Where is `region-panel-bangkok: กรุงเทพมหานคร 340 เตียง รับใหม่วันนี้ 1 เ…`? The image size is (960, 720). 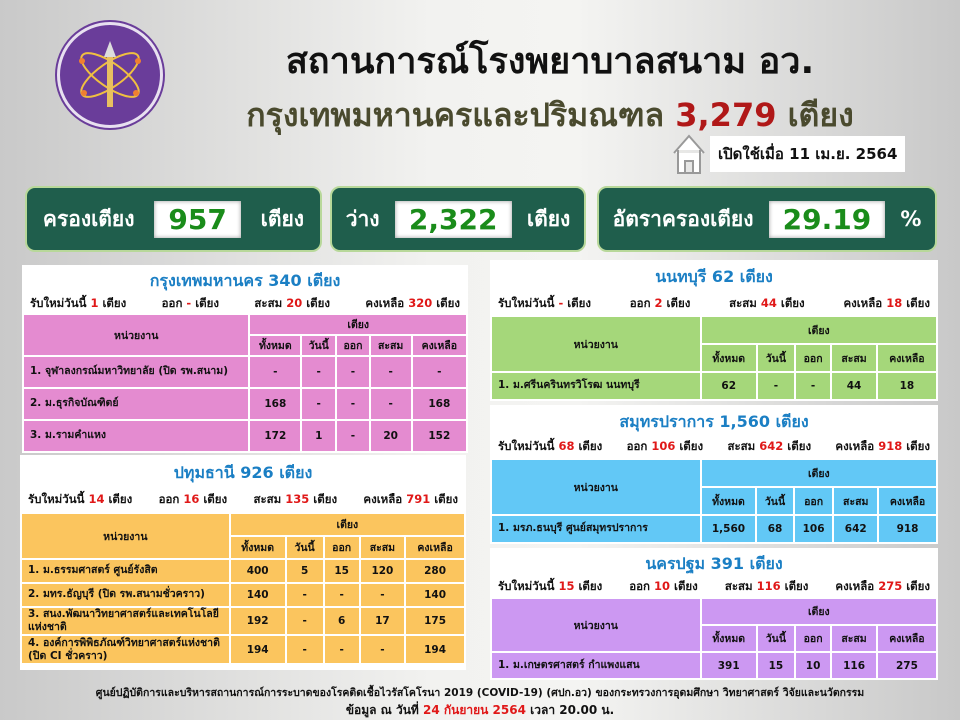
region-panel-bangkok: กรุงเทพมหานคร 340 เตียง รับใหม่วันนี้ 1 เ… is located at coordinates (245, 359).